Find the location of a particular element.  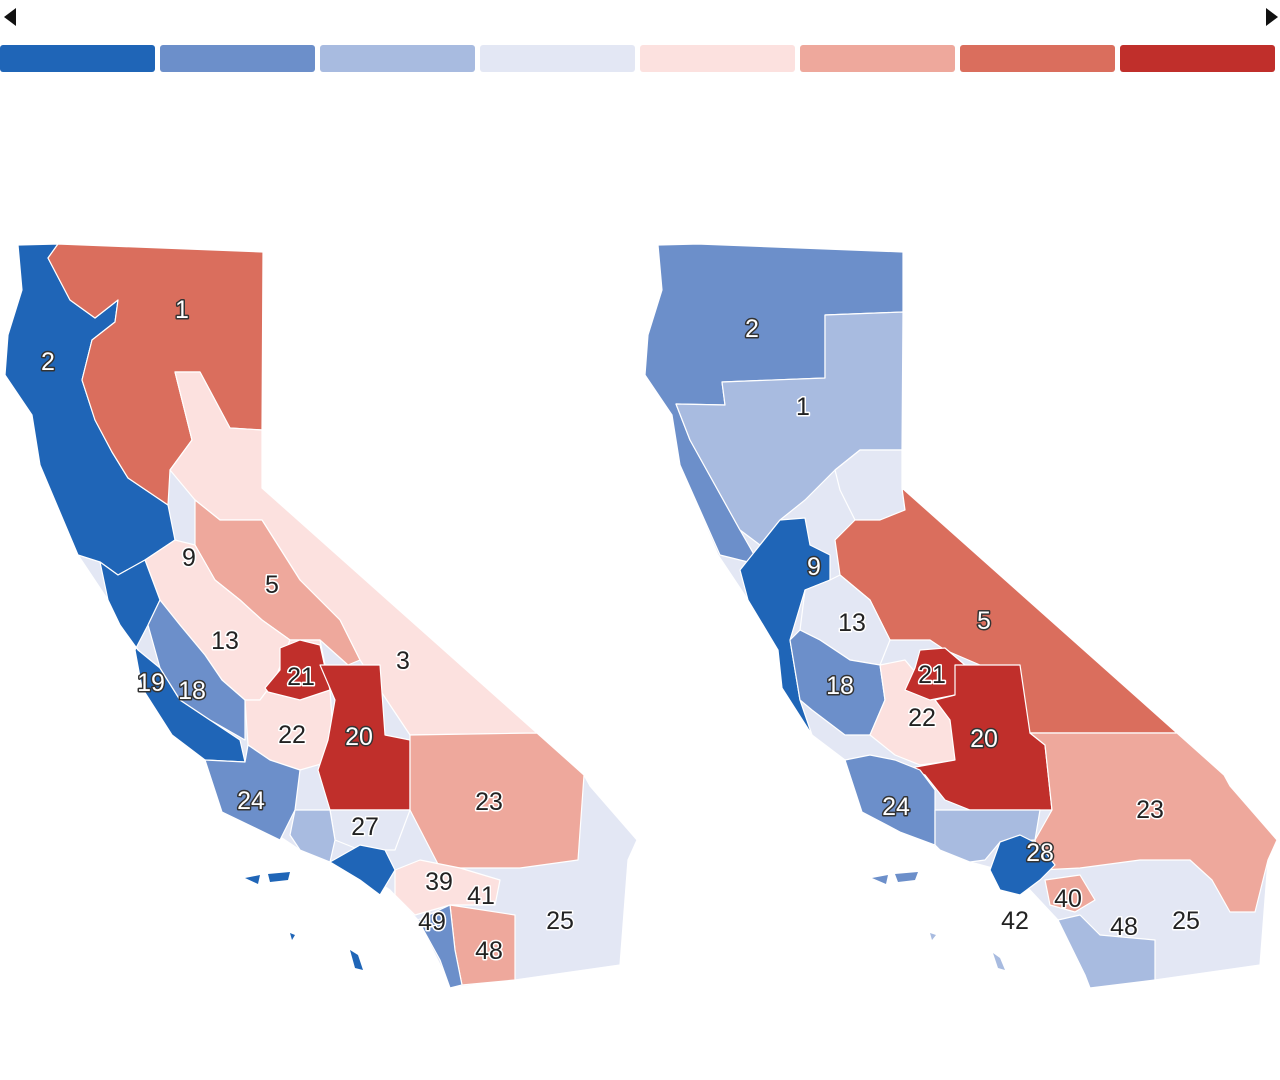

district-la-west is located at coordinates (987, 836).